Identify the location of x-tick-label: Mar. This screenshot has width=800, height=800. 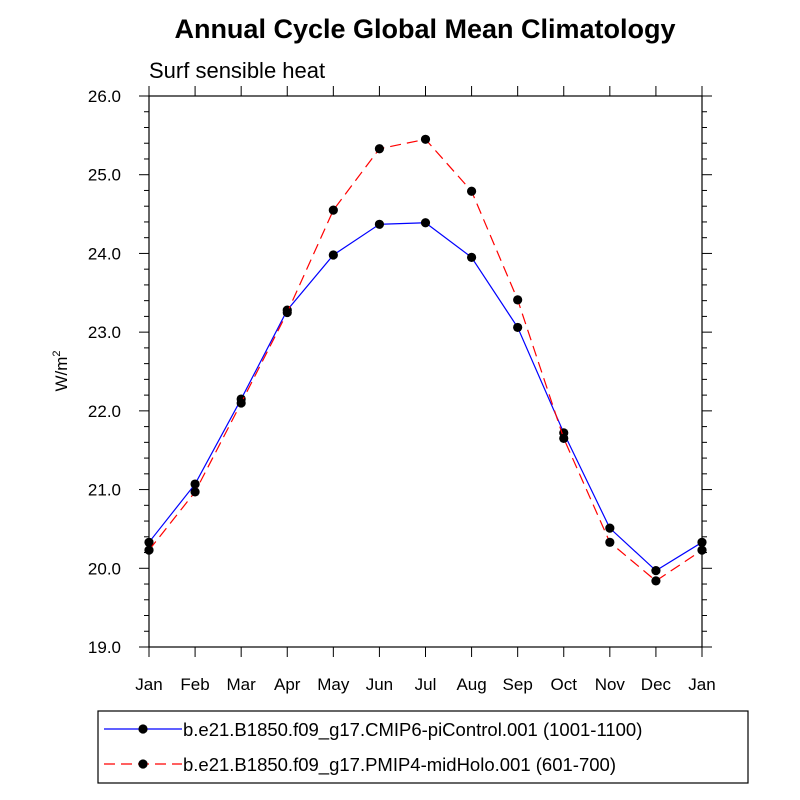
(242, 684).